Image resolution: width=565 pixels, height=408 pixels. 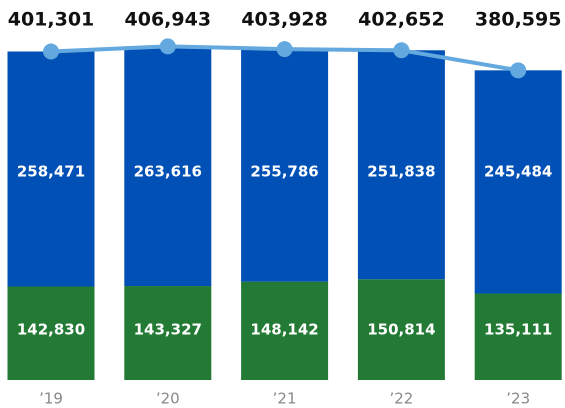 I want to click on x-tick-label: ’19, so click(x=51, y=399).